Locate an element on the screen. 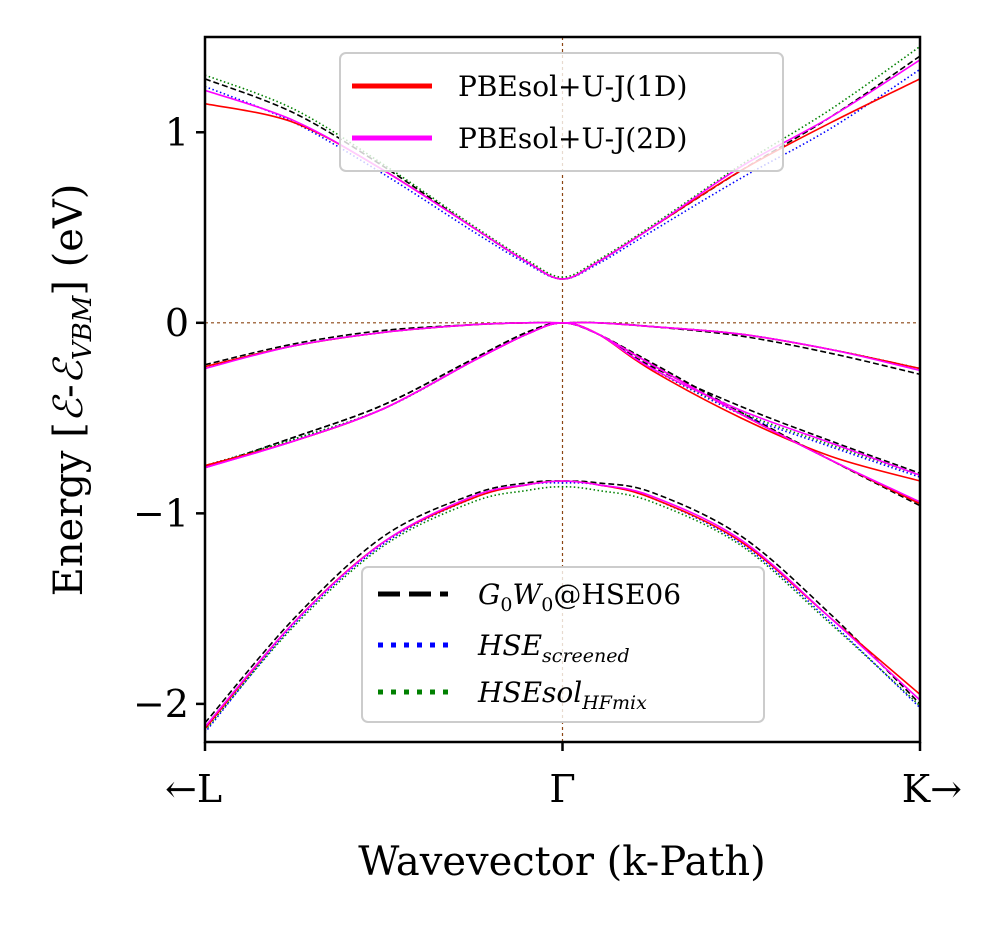  x-tick-label: Γ is located at coordinates (562, 789).